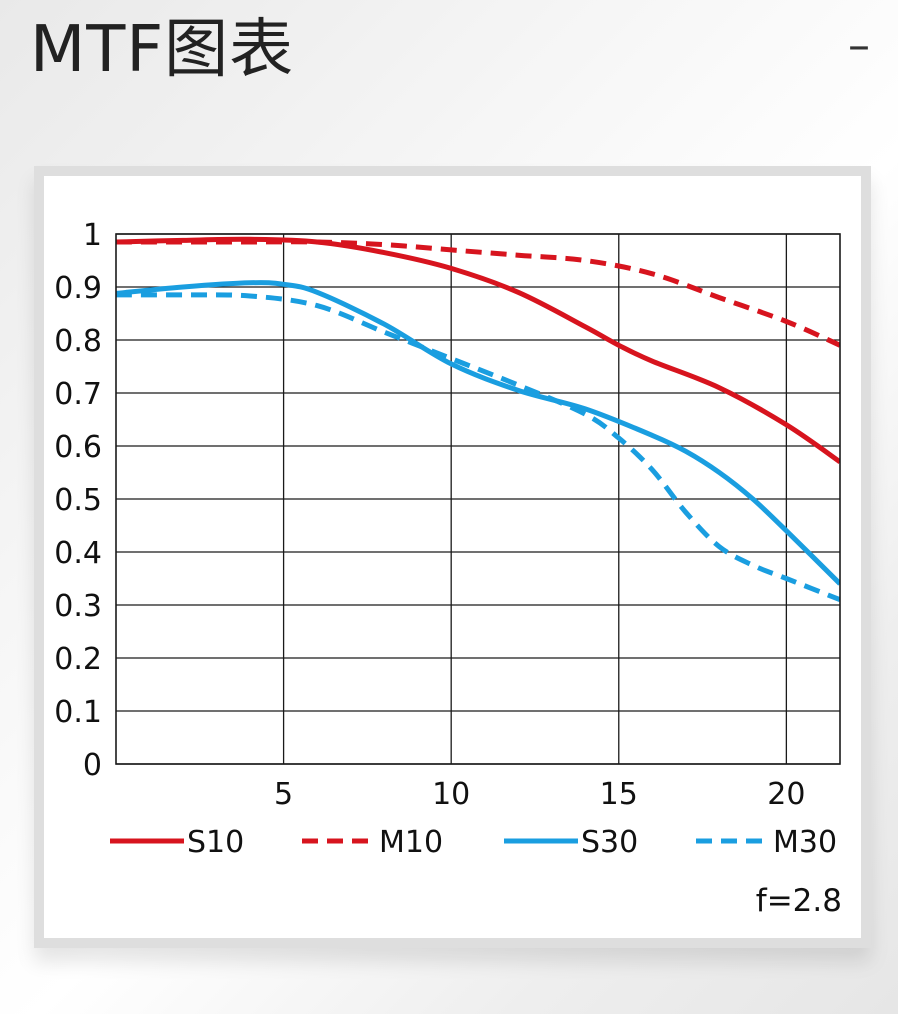 This screenshot has width=898, height=1014. What do you see at coordinates (78, 553) in the screenshot?
I see `y-tick-label: 0.4` at bounding box center [78, 553].